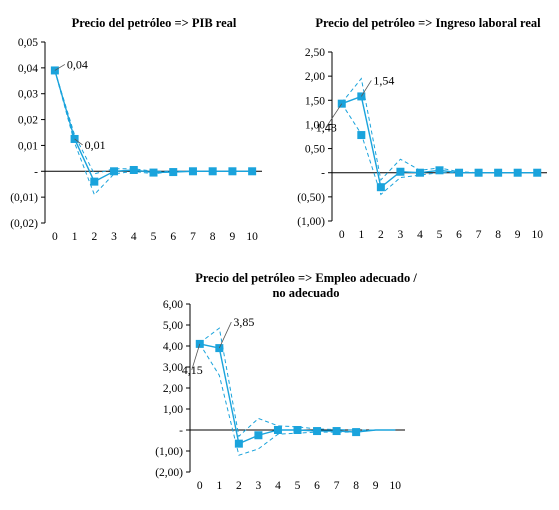 This screenshot has width=559, height=510. Describe the element at coordinates (154, 23) in the screenshot. I see `chart-1-title-line-1: Precio del petróleo => PIB real` at that location.